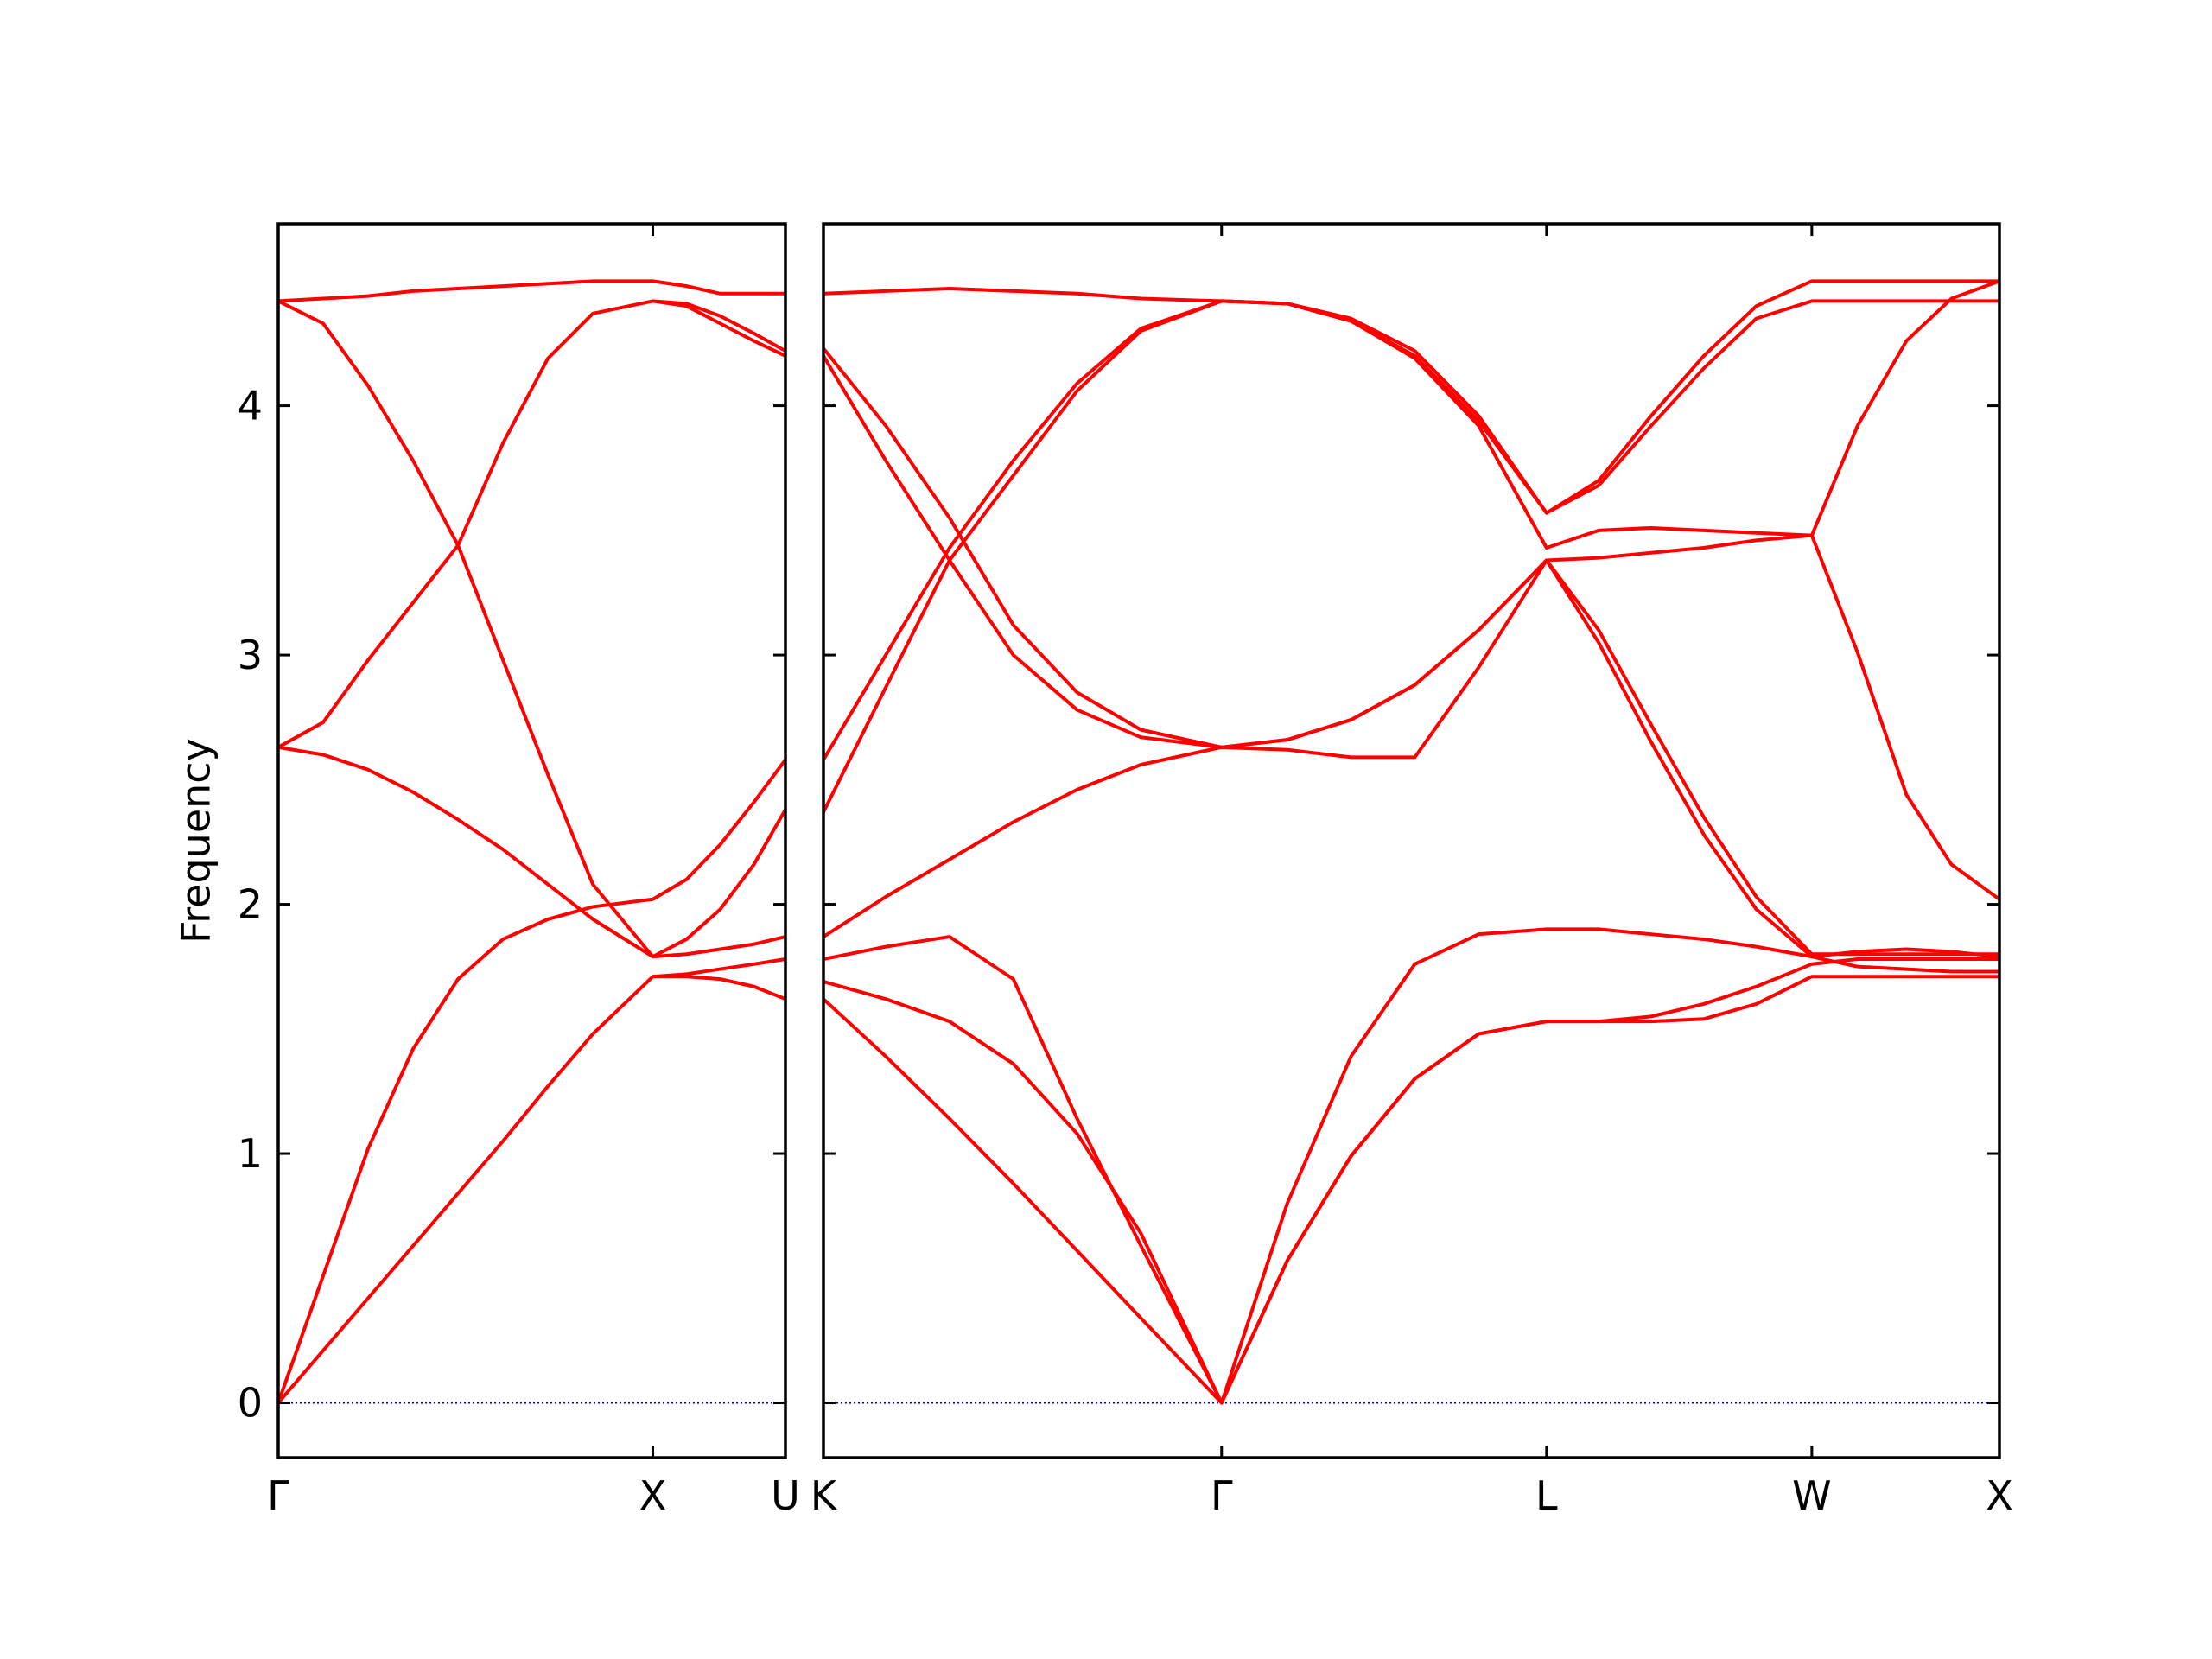  What do you see at coordinates (250, 655) in the screenshot?
I see `y-tick-label: 3` at bounding box center [250, 655].